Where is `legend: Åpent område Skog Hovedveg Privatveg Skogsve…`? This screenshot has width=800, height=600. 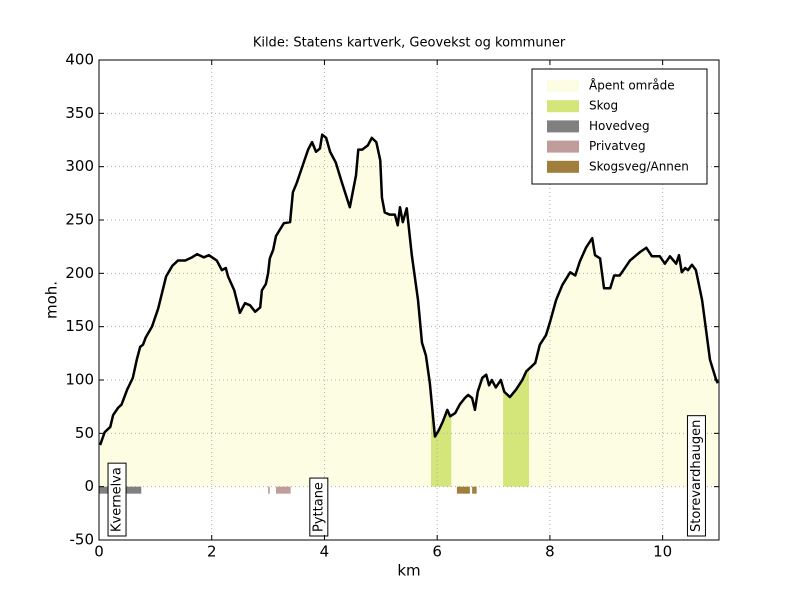 legend: Åpent område Skog Hovedveg Privatveg Skogsve… is located at coordinates (619, 126).